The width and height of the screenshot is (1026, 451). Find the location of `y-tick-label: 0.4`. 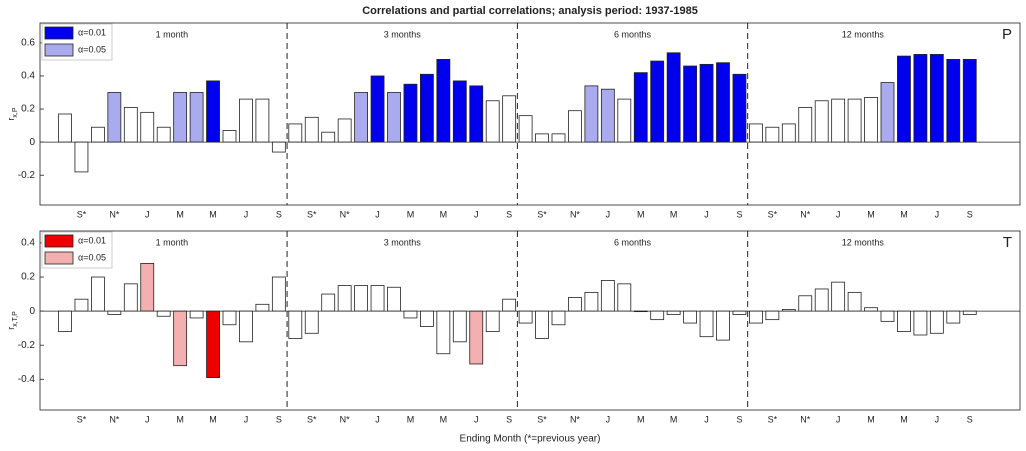

y-tick-label: 0.4 is located at coordinates (28, 243).